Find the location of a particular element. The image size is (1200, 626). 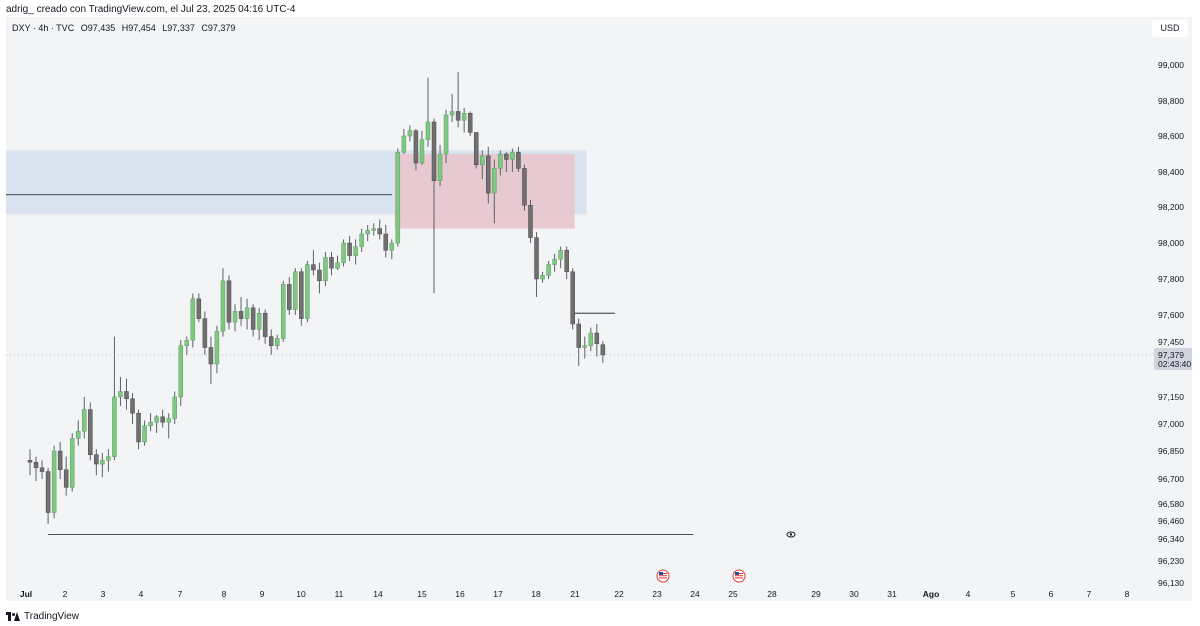

currency-button: USD is located at coordinates (1170, 28).